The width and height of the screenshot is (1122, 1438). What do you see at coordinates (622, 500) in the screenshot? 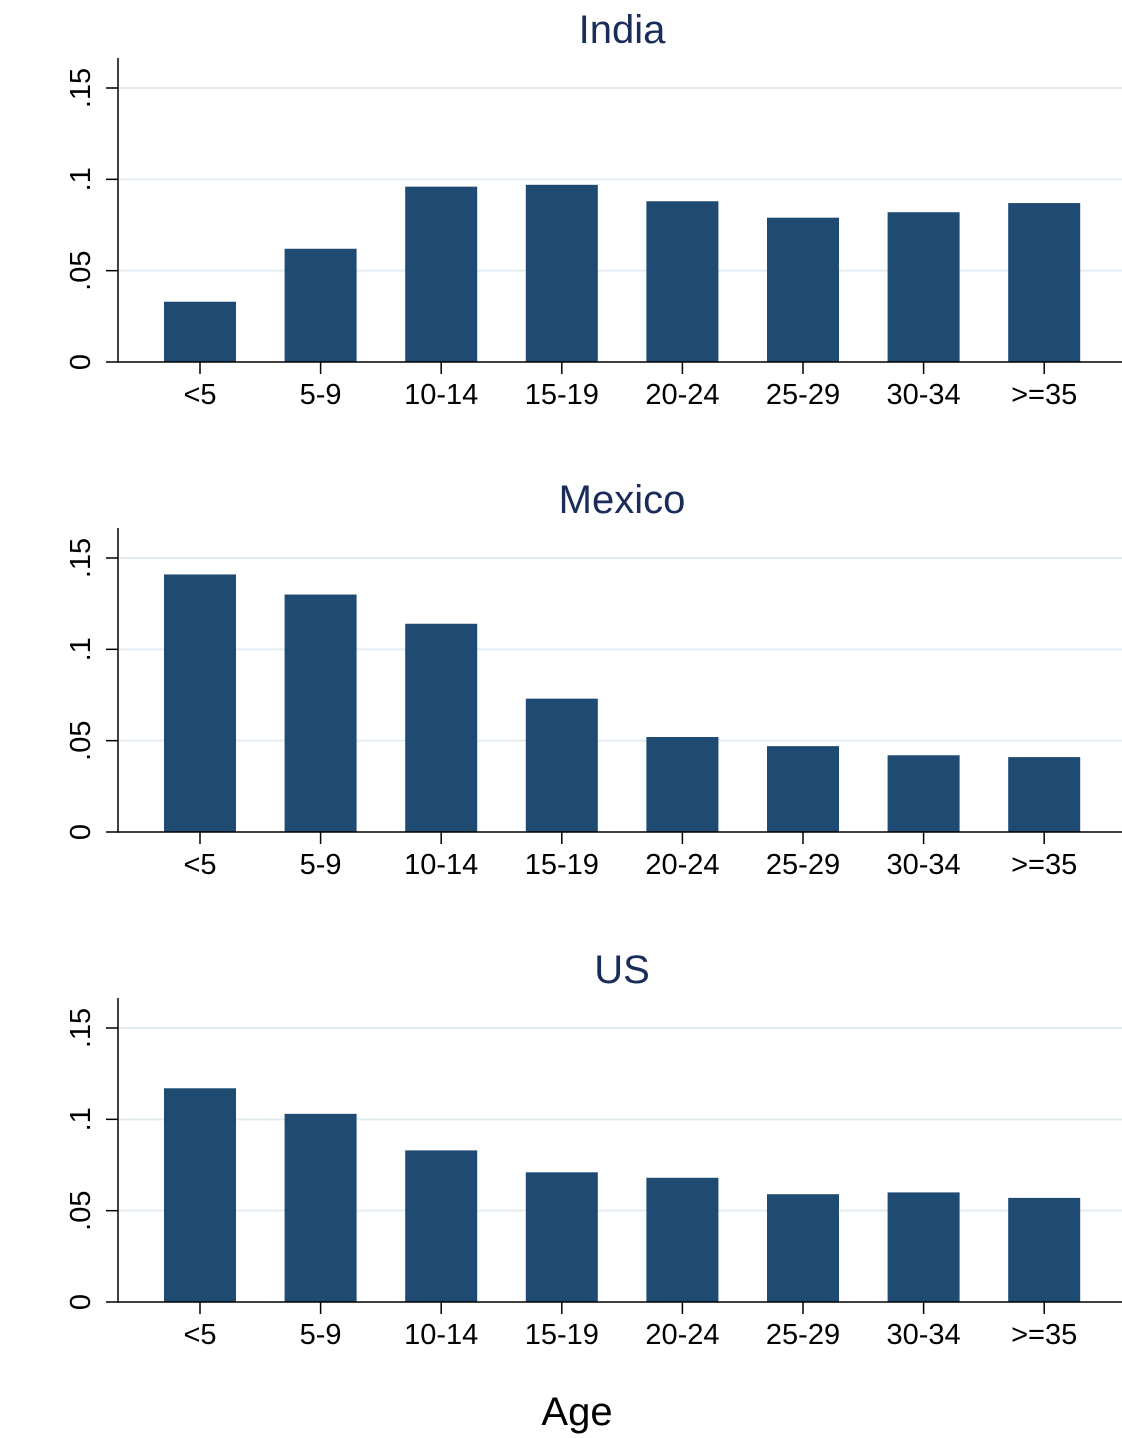
I see `panel-title: Mexico` at bounding box center [622, 500].